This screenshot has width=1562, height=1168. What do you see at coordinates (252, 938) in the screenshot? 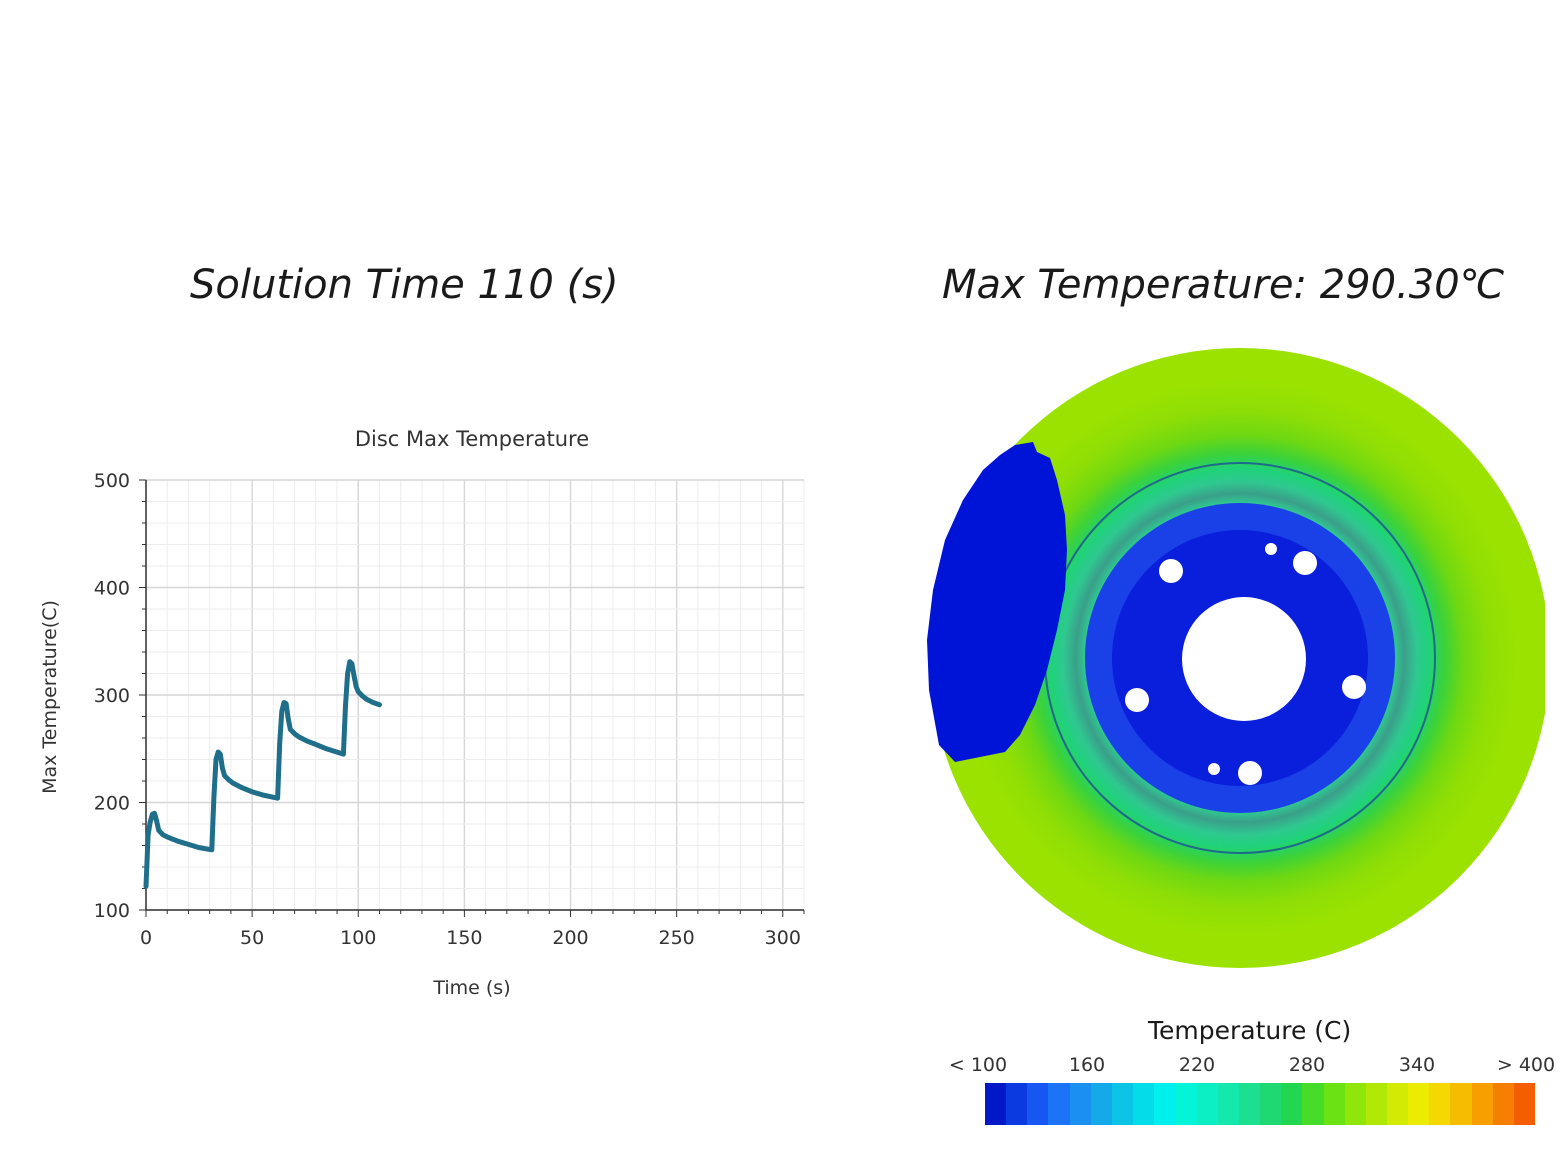
I see `x-tick-label: 50` at bounding box center [252, 938].